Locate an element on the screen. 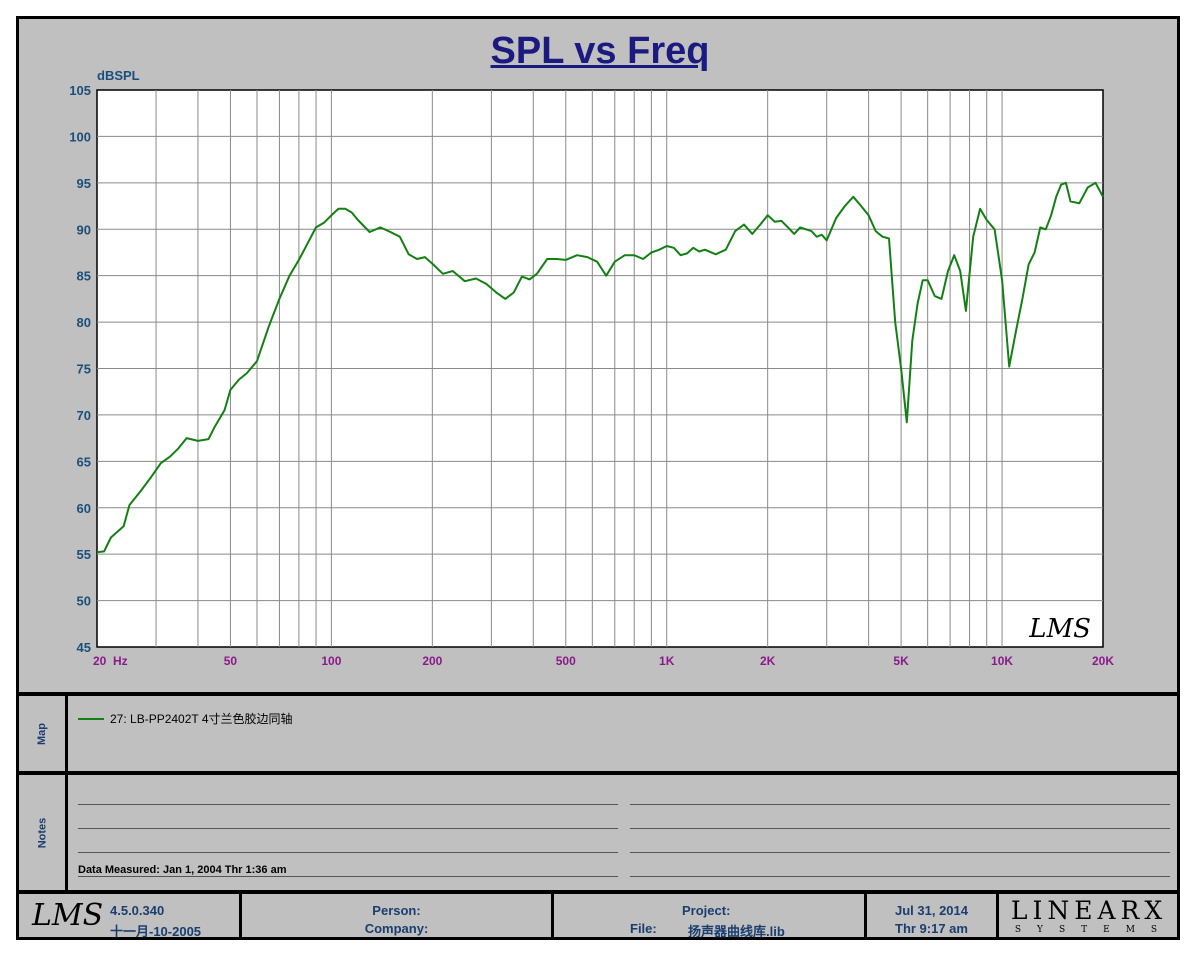 Image resolution: width=1200 pixels, height=960 pixels. version-date: 十一月-10-2005 is located at coordinates (156, 931).